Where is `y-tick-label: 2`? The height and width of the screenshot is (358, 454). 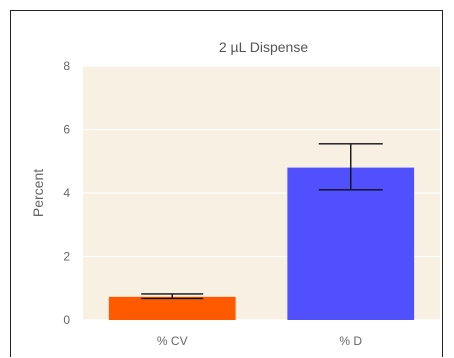 y-tick-label: 2 is located at coordinates (66, 257).